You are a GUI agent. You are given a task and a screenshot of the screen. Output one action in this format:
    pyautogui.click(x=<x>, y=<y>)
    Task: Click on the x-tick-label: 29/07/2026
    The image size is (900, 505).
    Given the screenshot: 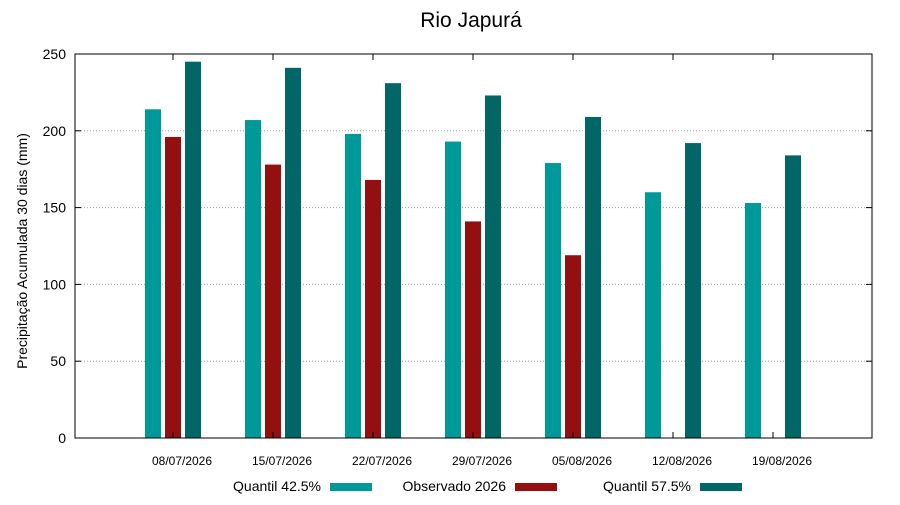 What is the action you would take?
    pyautogui.click(x=482, y=461)
    